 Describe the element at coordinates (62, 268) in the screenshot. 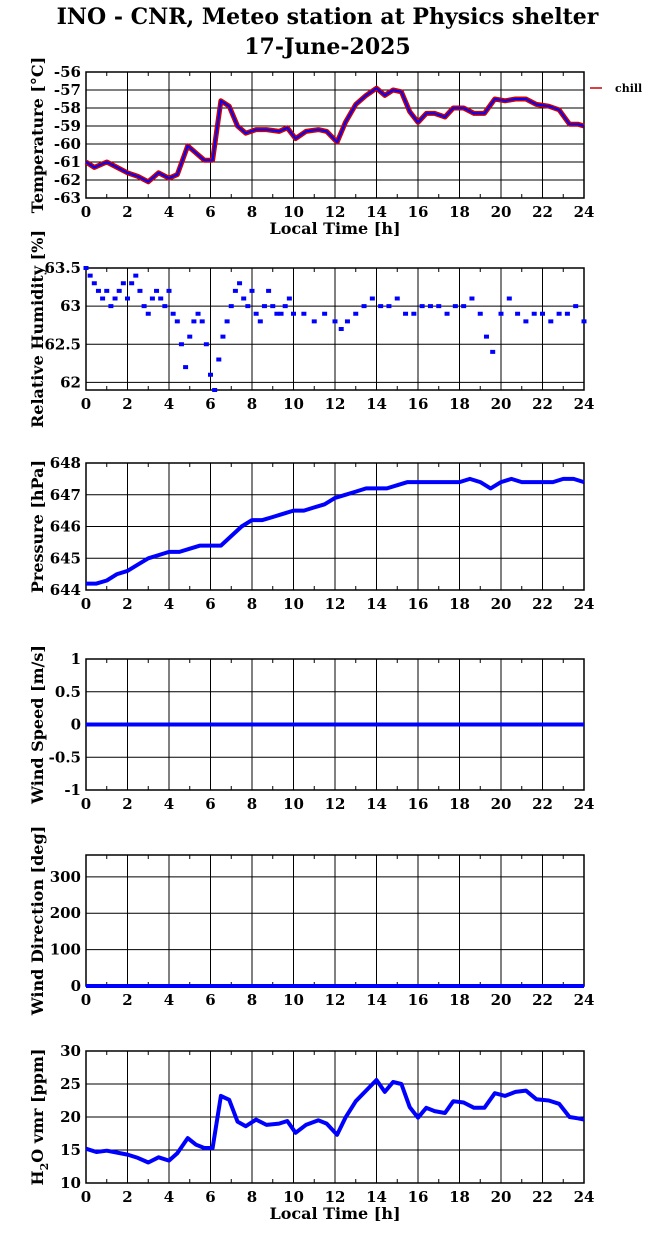

I see `y-tick-label: 63.5` at that location.